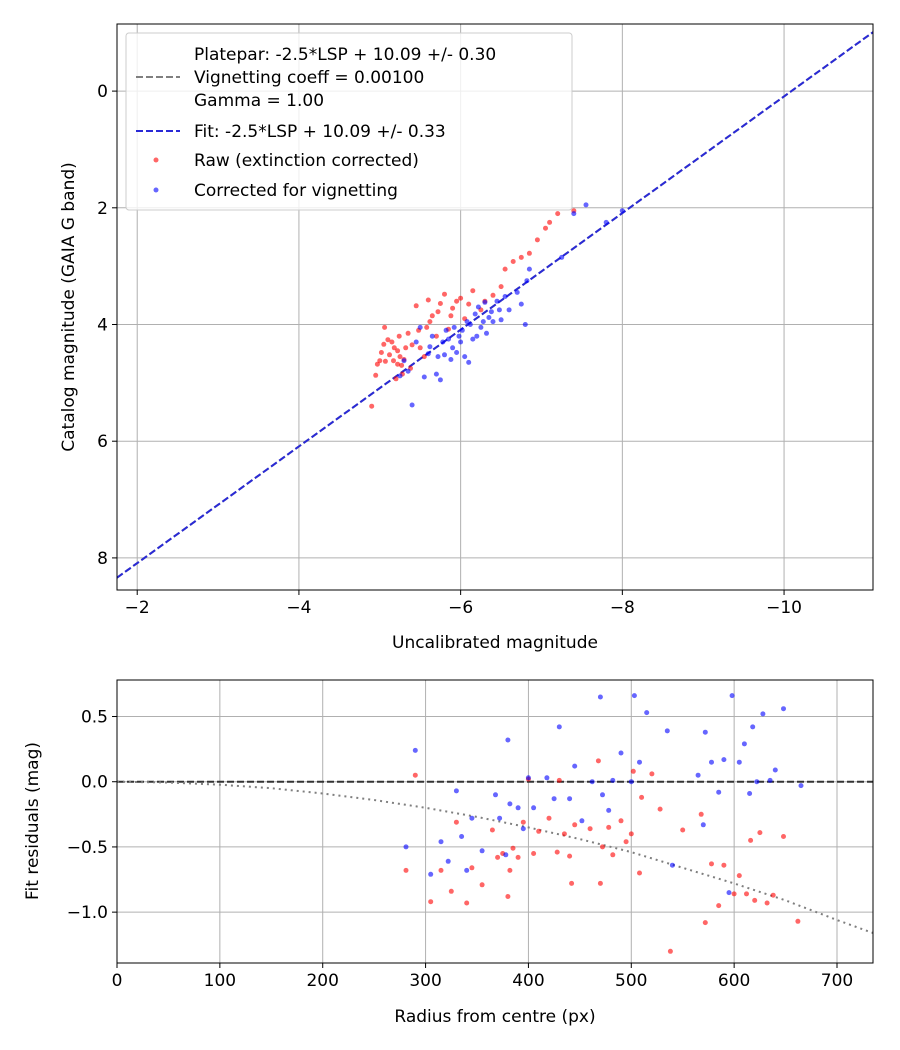  I want to click on x-tick-label: 600, so click(734, 981).